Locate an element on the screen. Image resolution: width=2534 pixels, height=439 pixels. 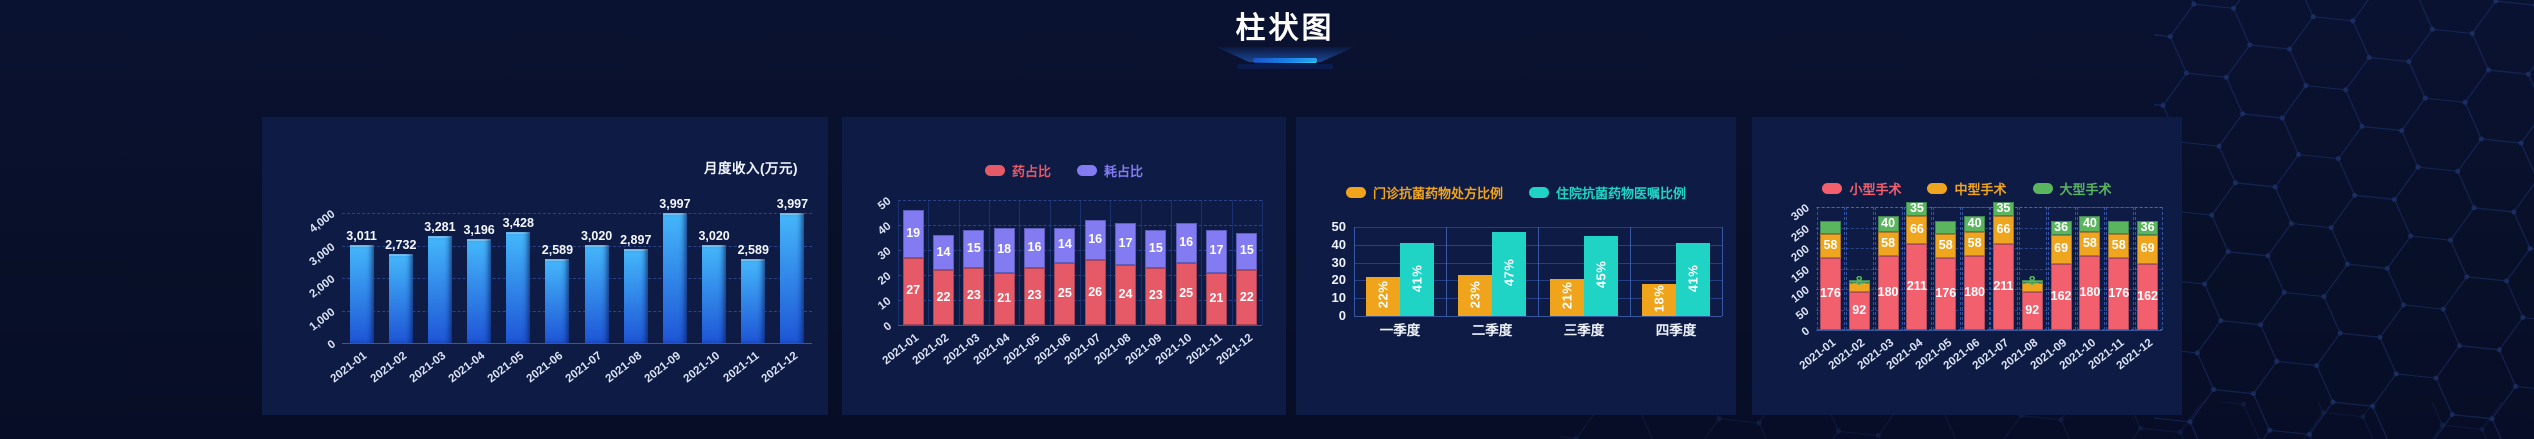
legend-item: 门诊抗菌药物处方比例 is located at coordinates (1424, 192).